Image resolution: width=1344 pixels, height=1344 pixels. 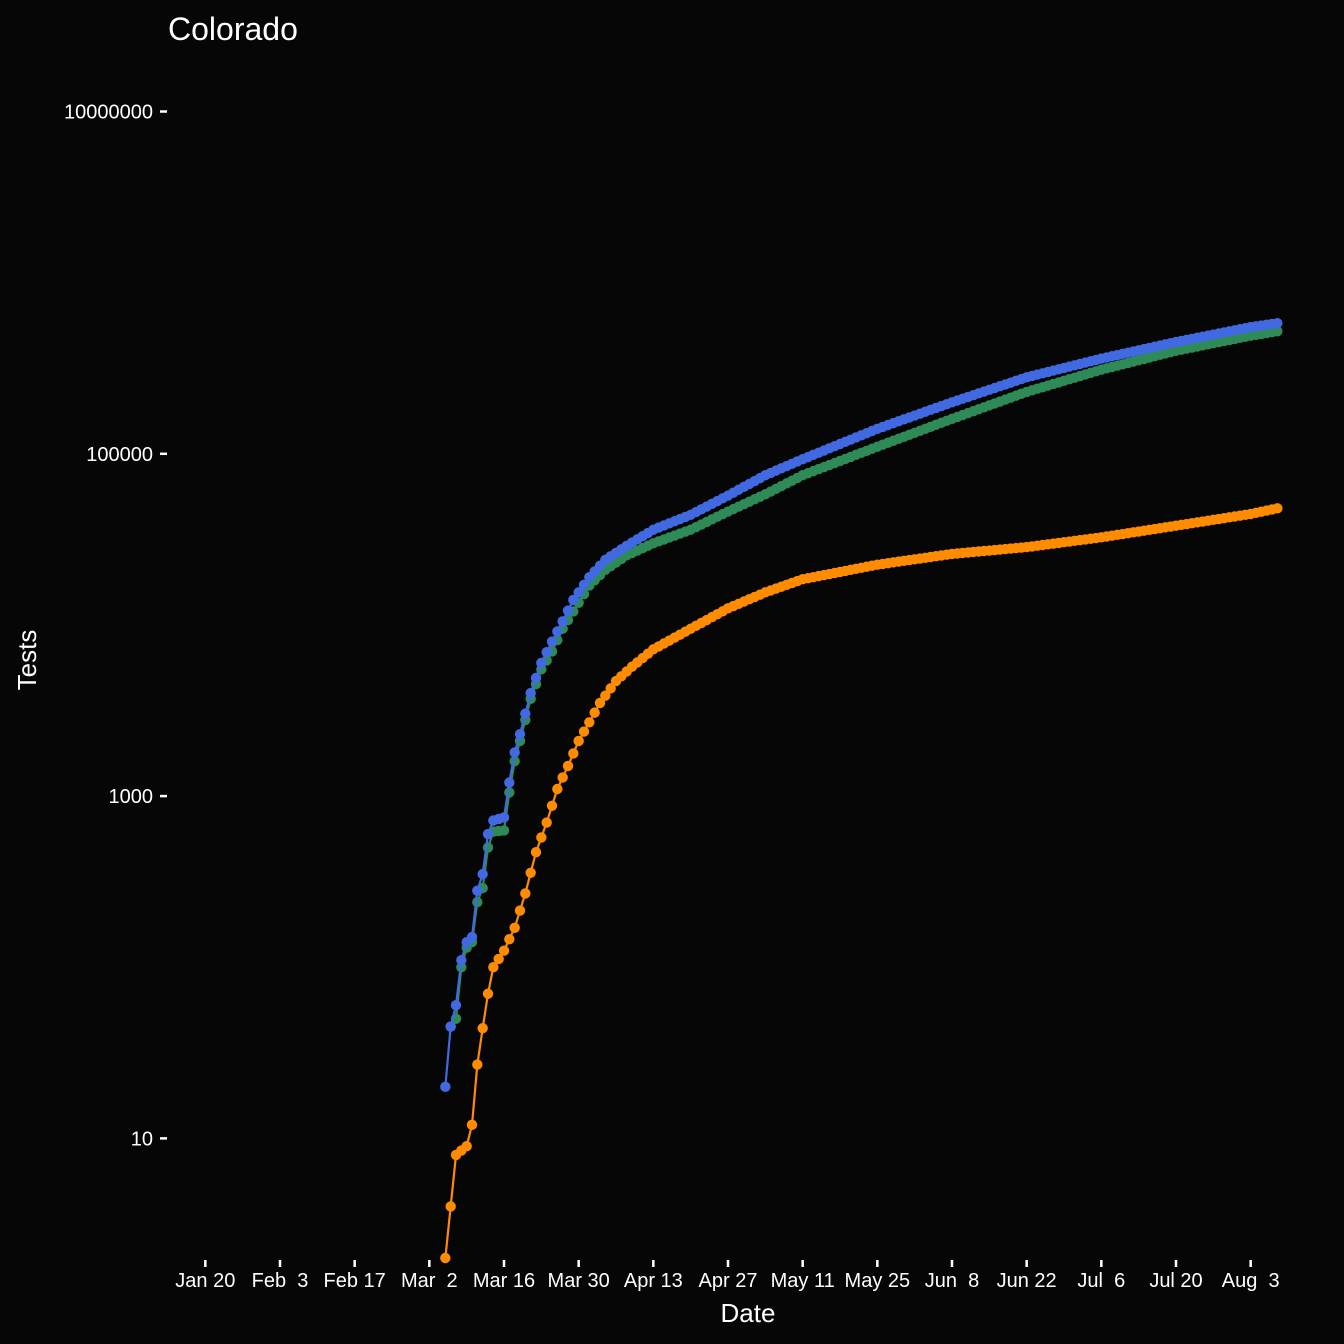 I want to click on x-tick-label: Mar 2, so click(x=429, y=1281).